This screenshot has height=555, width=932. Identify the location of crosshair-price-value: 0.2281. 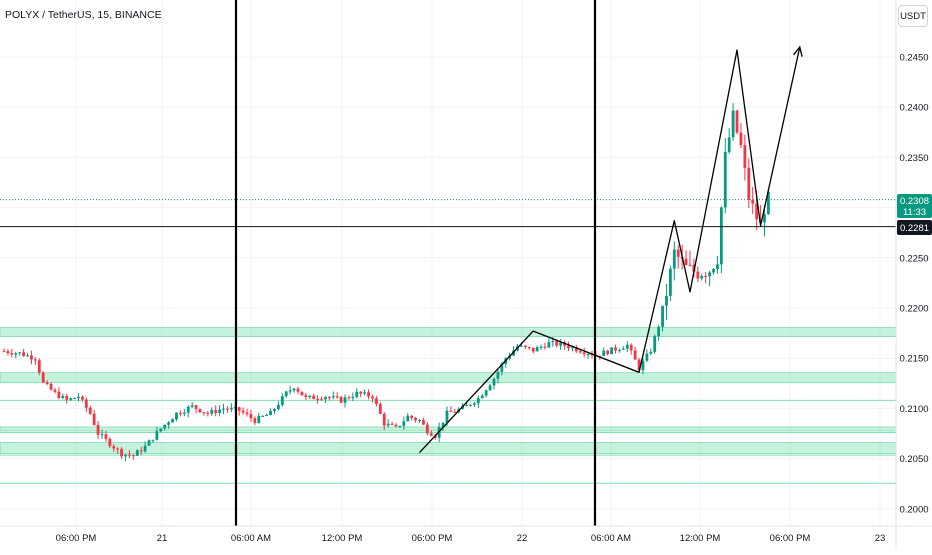
(914, 228).